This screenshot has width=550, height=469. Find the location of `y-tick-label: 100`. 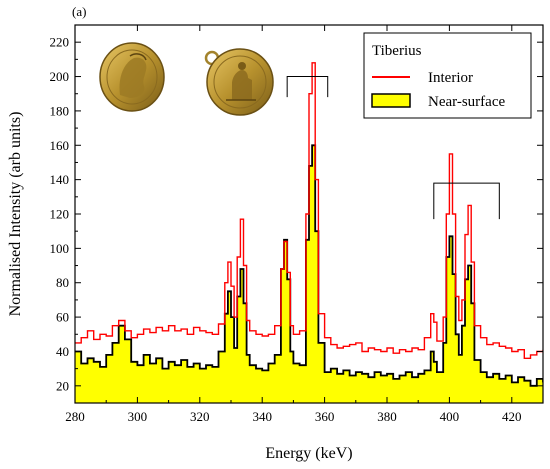

y-tick-label: 100 is located at coordinates (60, 248).